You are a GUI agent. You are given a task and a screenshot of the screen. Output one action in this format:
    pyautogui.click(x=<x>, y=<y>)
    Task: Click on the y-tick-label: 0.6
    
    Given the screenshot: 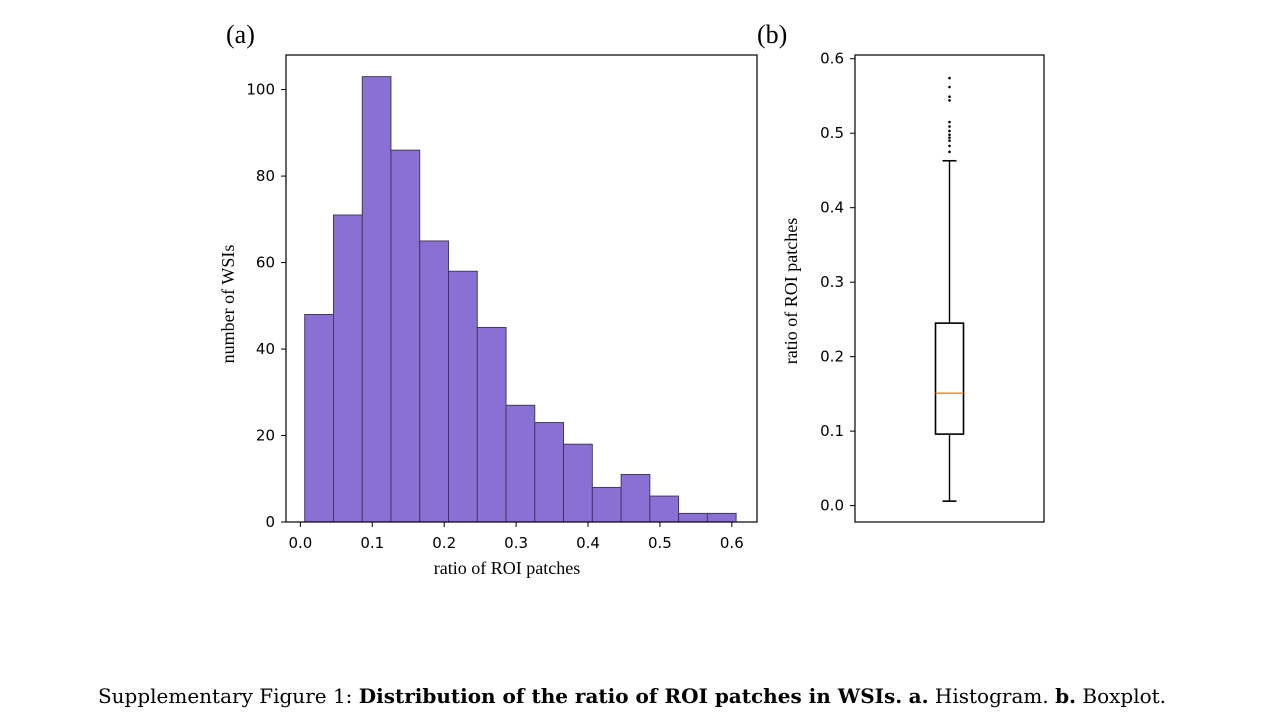 What is the action you would take?
    pyautogui.click(x=832, y=59)
    